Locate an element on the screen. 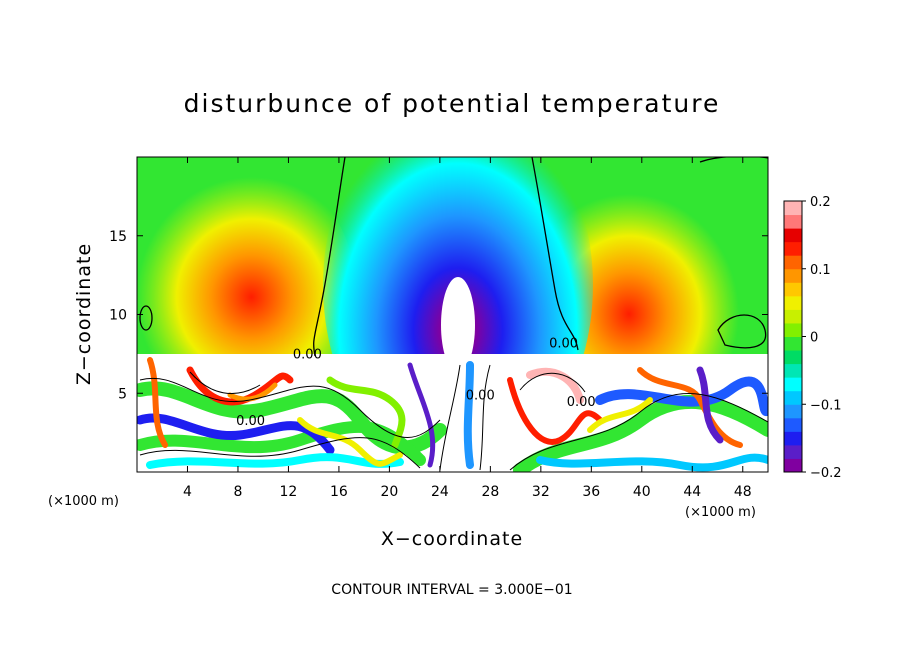 The image size is (904, 654). turbulent-patches is located at coordinates (452, 414).